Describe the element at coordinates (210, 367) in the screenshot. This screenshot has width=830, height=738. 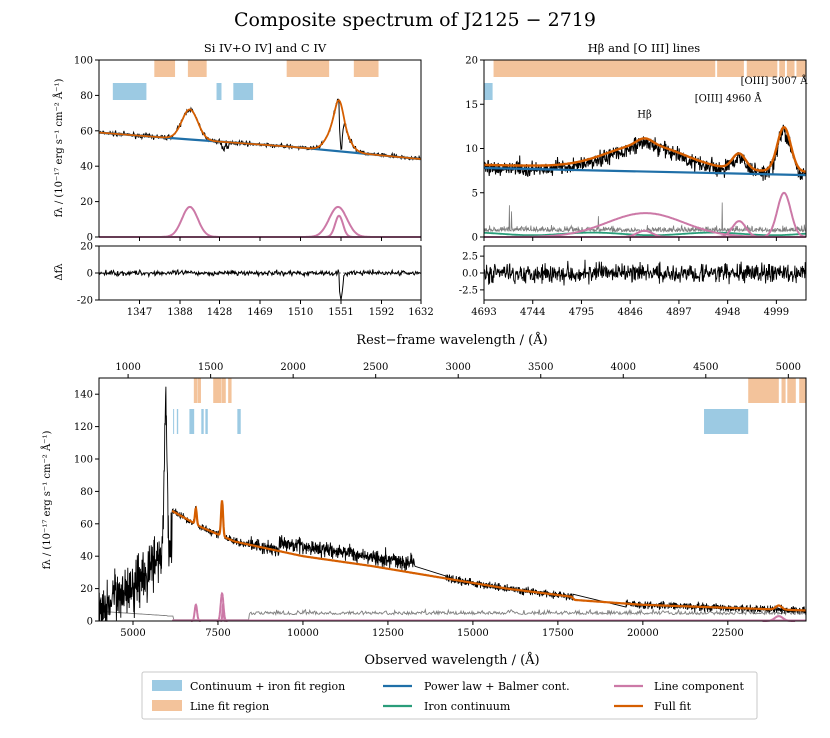
I see `top-tick-label: 1500` at that location.